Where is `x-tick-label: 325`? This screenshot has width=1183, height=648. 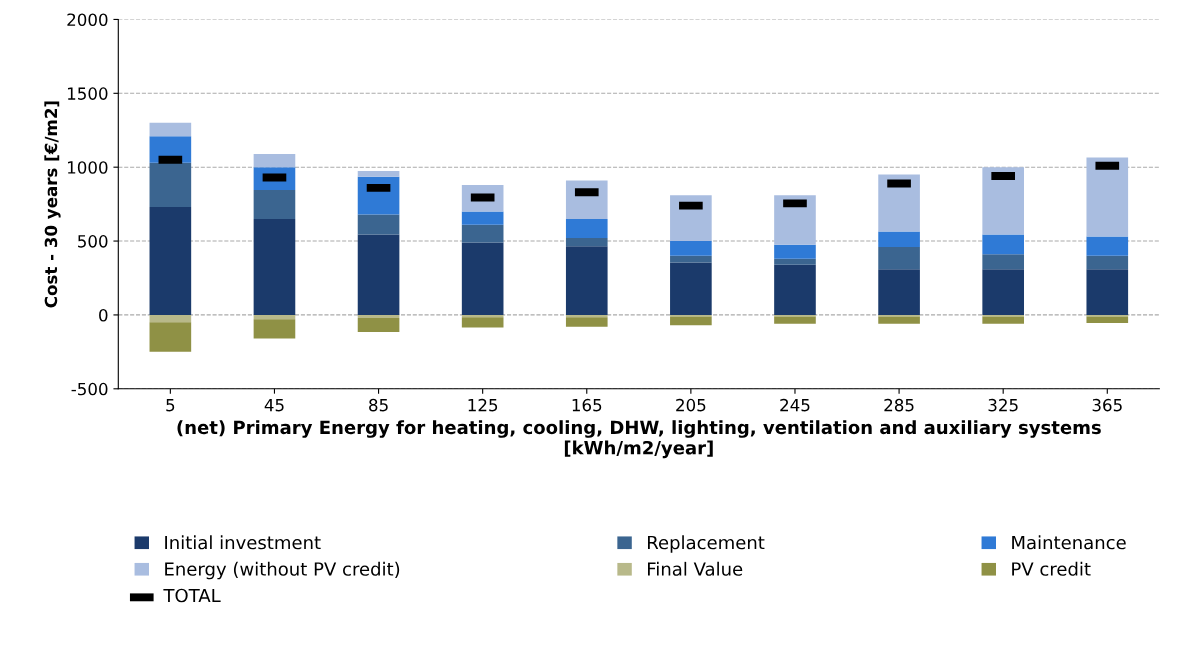
x-tick-label: 325 is located at coordinates (1003, 405).